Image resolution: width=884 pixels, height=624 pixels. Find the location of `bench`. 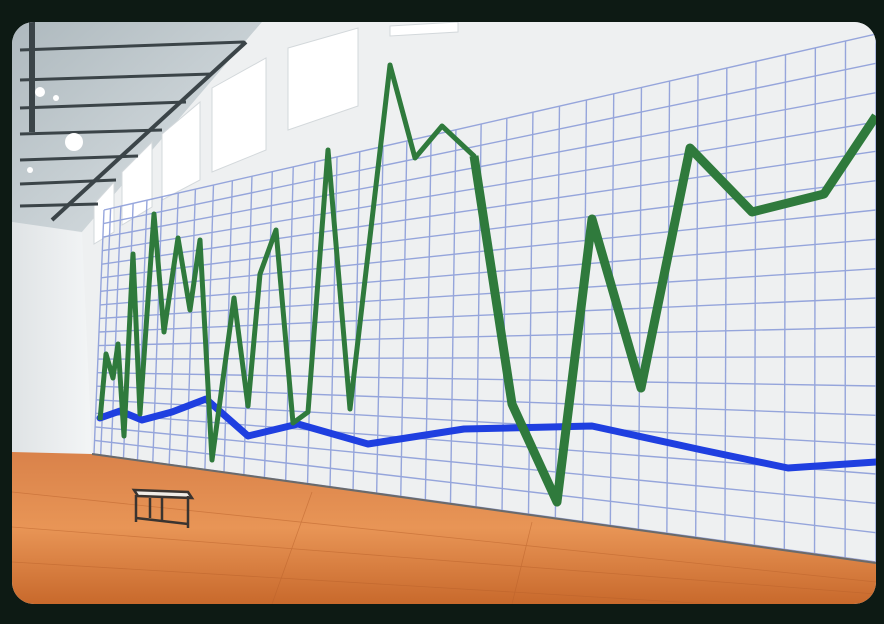

bench is located at coordinates (163, 508).